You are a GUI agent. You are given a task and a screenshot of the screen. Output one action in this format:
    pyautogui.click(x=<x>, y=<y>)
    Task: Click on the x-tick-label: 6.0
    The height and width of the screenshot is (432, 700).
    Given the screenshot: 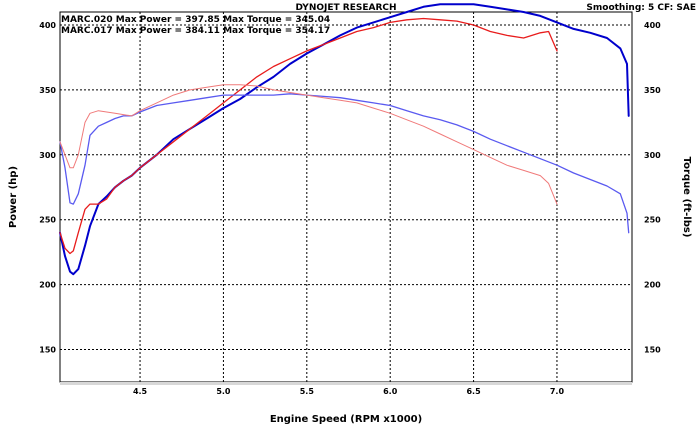 What is the action you would take?
    pyautogui.click(x=390, y=391)
    